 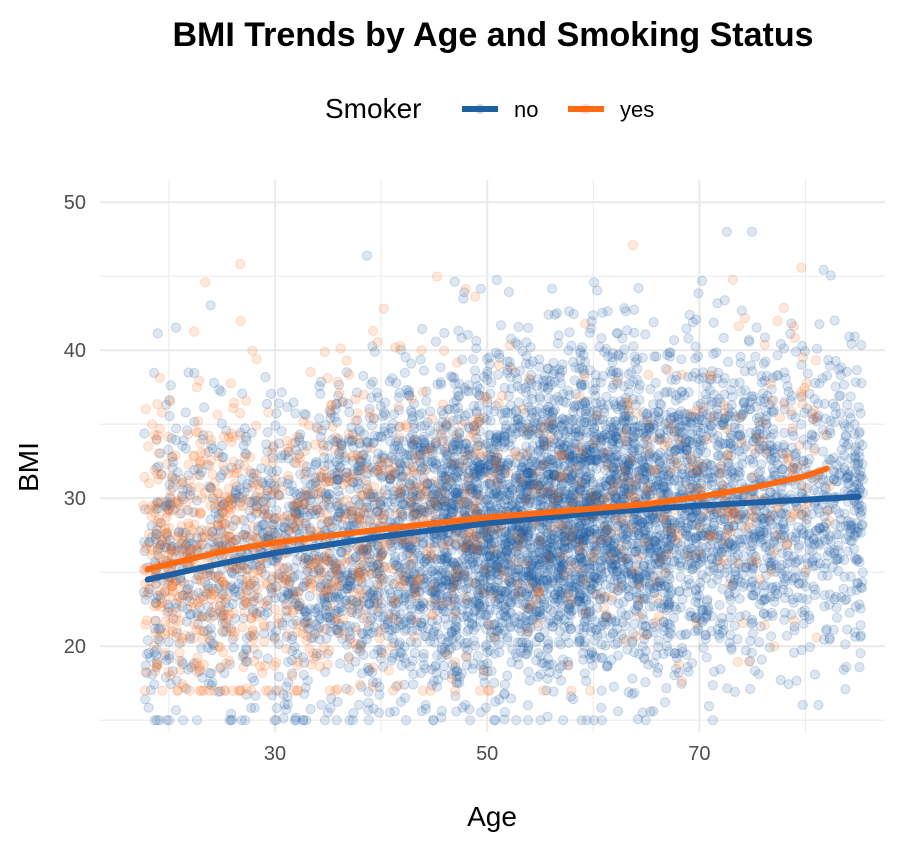 What do you see at coordinates (526, 109) in the screenshot?
I see `legend-label-no: no` at bounding box center [526, 109].